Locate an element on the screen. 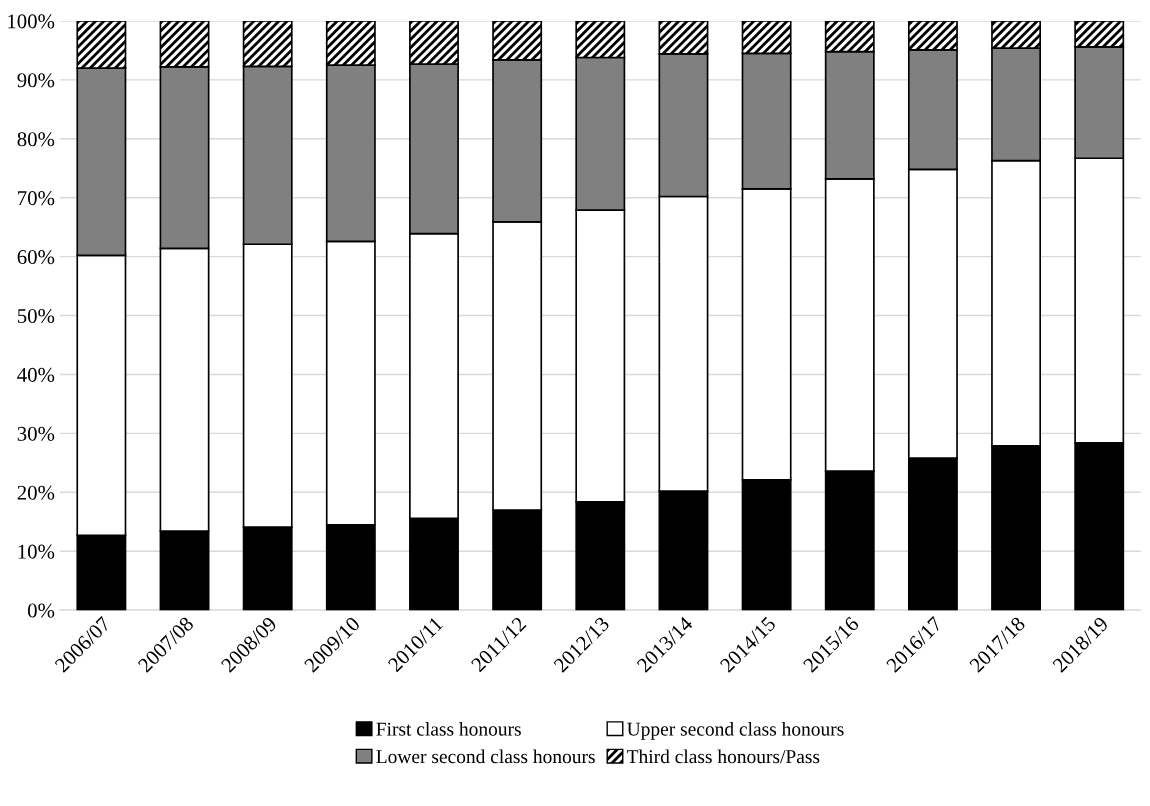  legend-label: First class honours is located at coordinates (448, 729).